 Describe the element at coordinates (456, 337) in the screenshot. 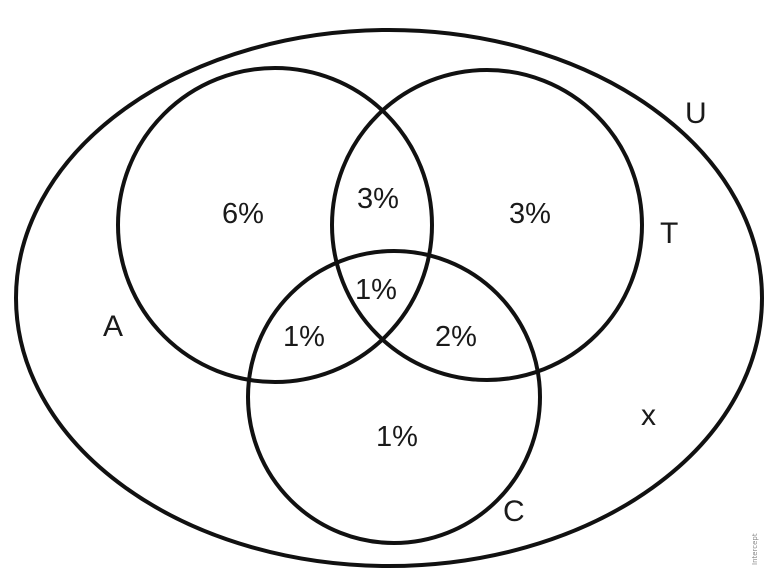

I see `region-t-and-c-value: 2%` at that location.